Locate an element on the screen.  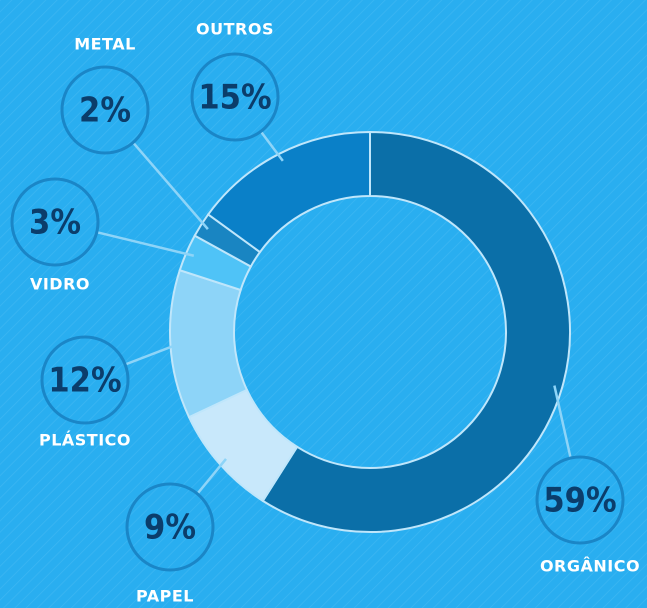
value-label: 59% is located at coordinates (579, 501).